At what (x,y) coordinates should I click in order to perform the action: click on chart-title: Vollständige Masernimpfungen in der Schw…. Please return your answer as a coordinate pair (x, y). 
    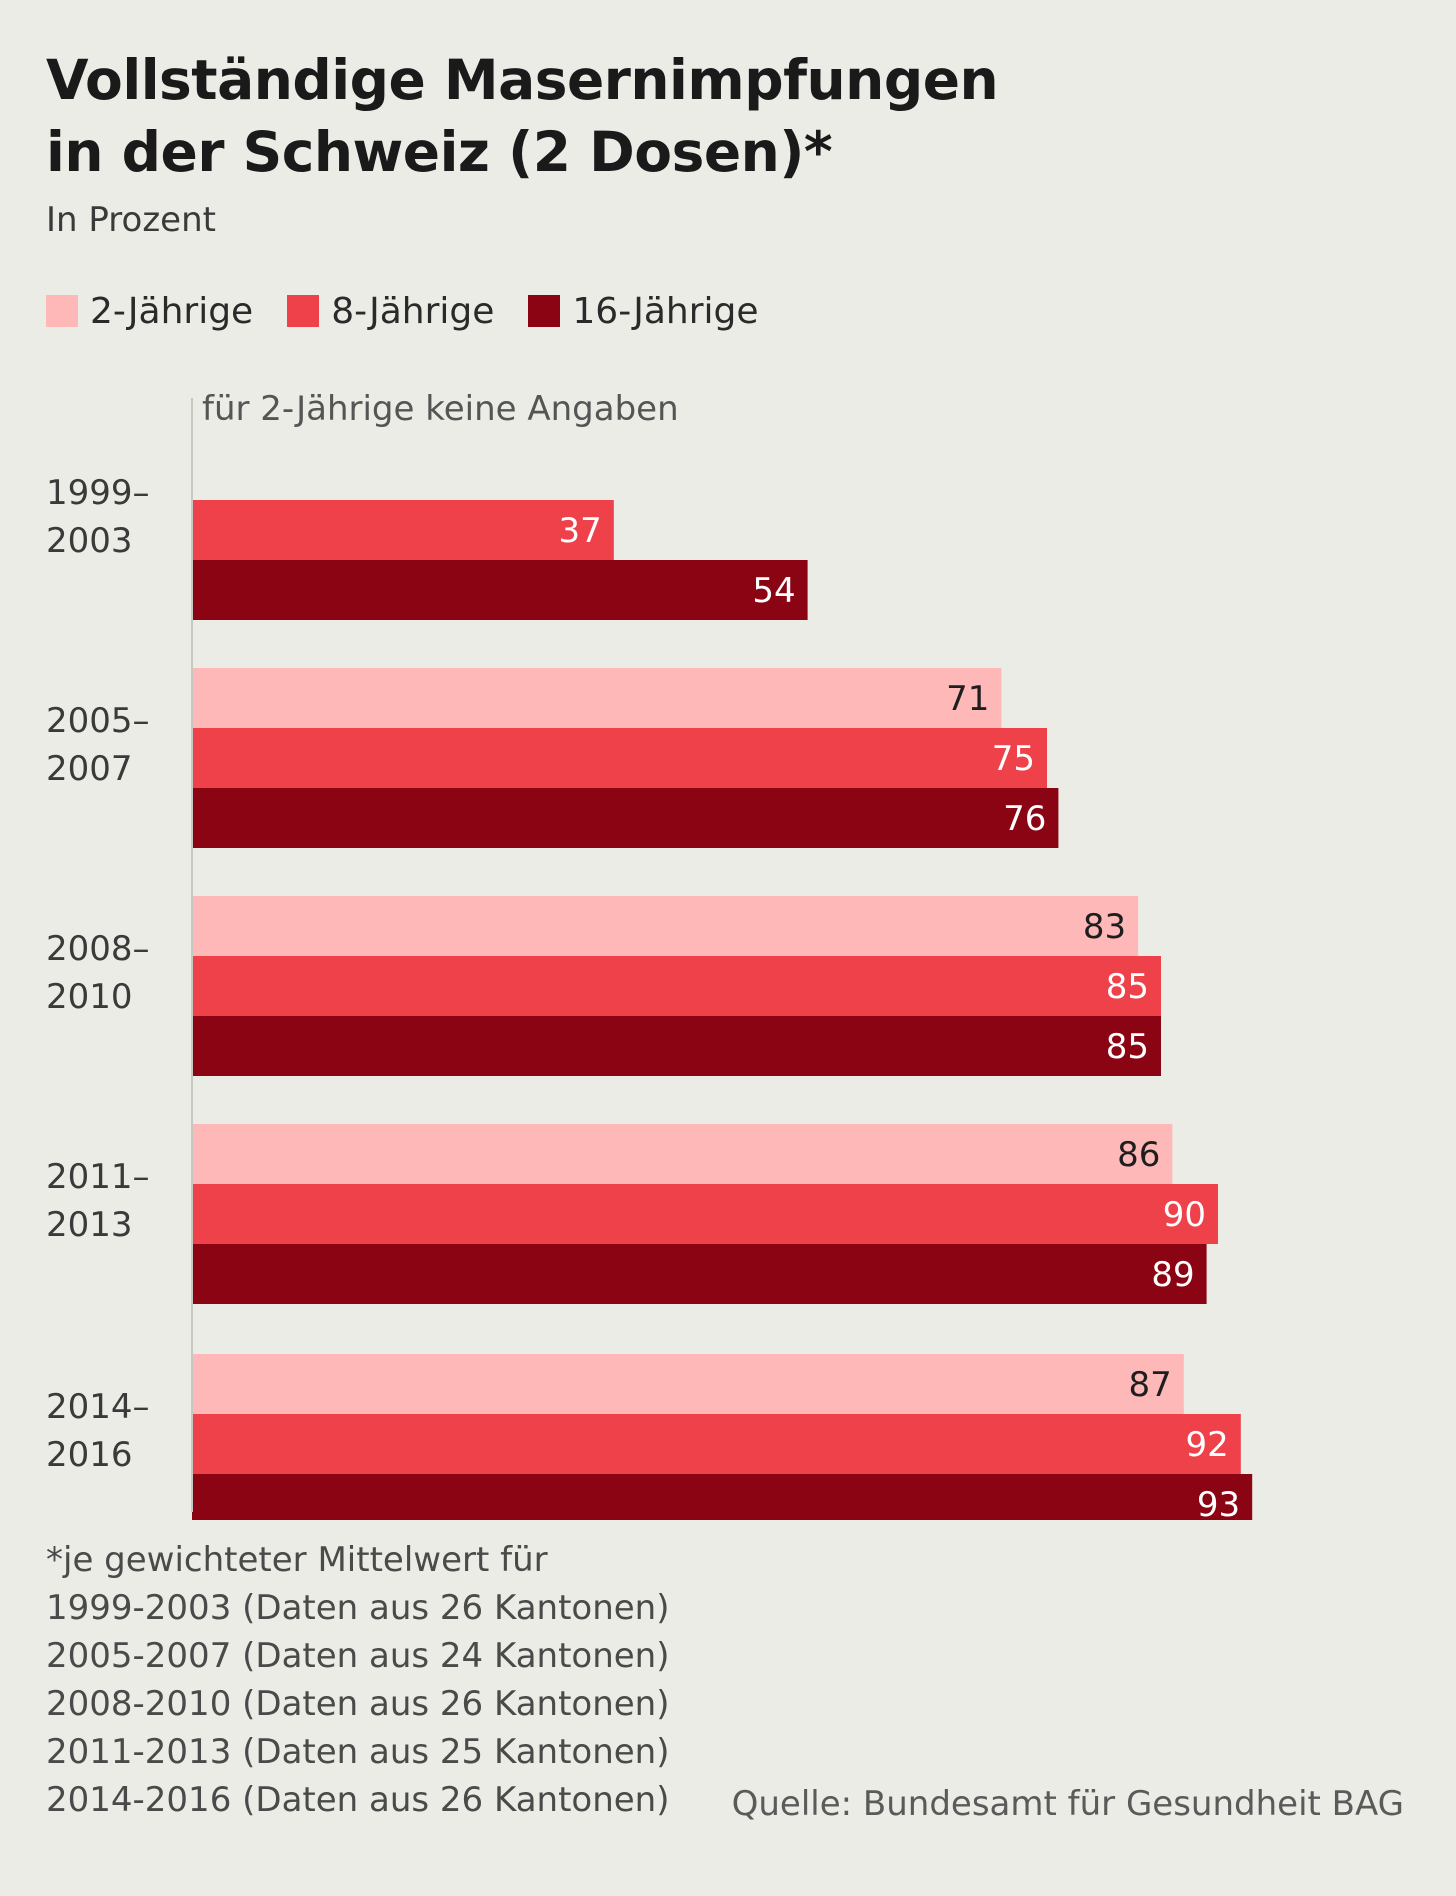
    Looking at the image, I should click on (696, 116).